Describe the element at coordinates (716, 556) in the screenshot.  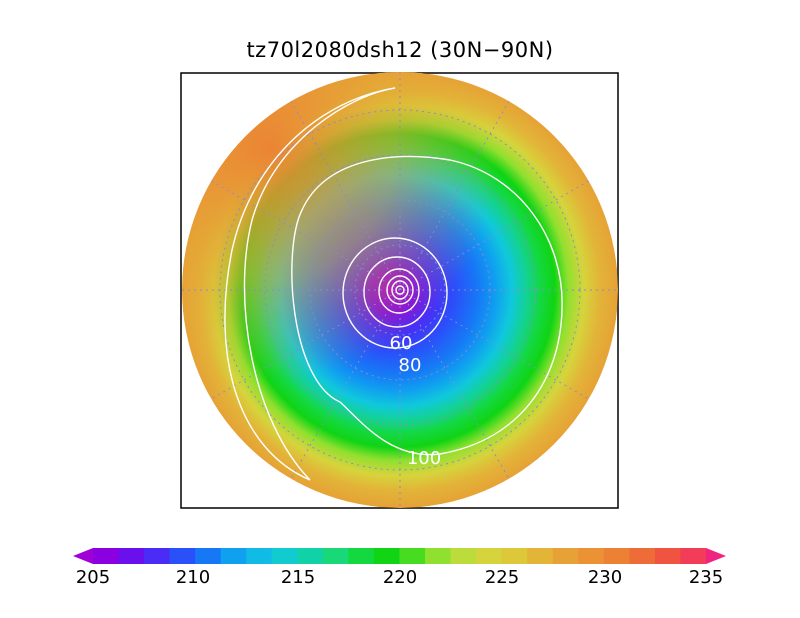
I see `colorbar-right-cap` at that location.